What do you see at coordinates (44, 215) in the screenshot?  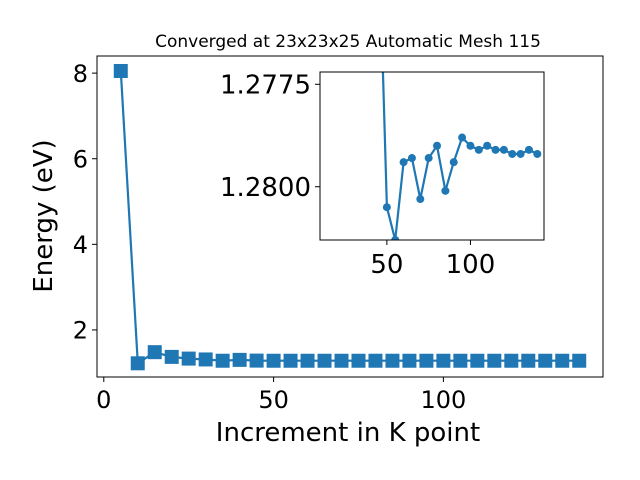 I see `y-axis-label: Energy (eV)` at bounding box center [44, 215].